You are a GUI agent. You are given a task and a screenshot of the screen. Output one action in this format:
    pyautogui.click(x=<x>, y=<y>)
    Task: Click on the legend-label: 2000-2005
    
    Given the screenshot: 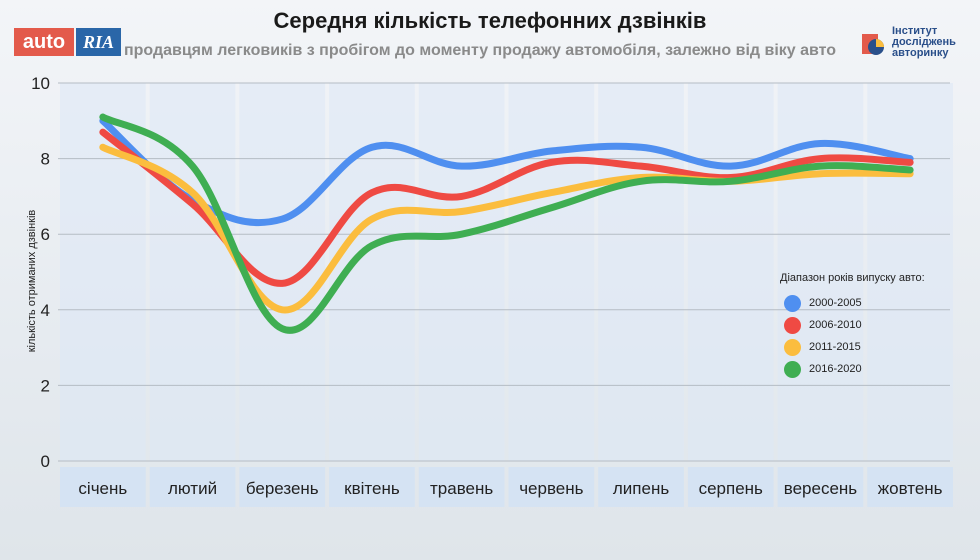 What is the action you would take?
    pyautogui.click(x=835, y=303)
    